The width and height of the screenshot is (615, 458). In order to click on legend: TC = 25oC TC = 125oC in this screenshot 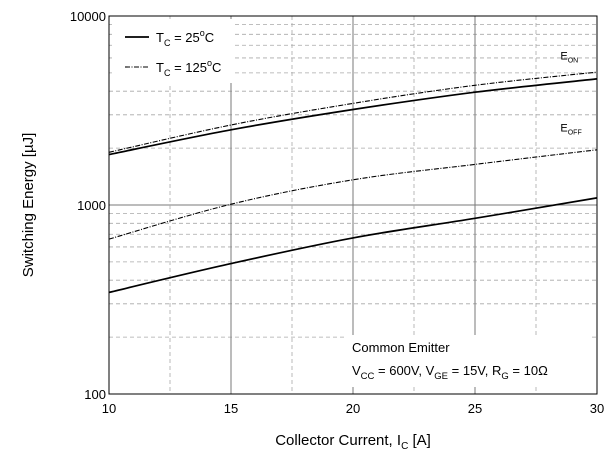, I will do `click(173, 51)`.